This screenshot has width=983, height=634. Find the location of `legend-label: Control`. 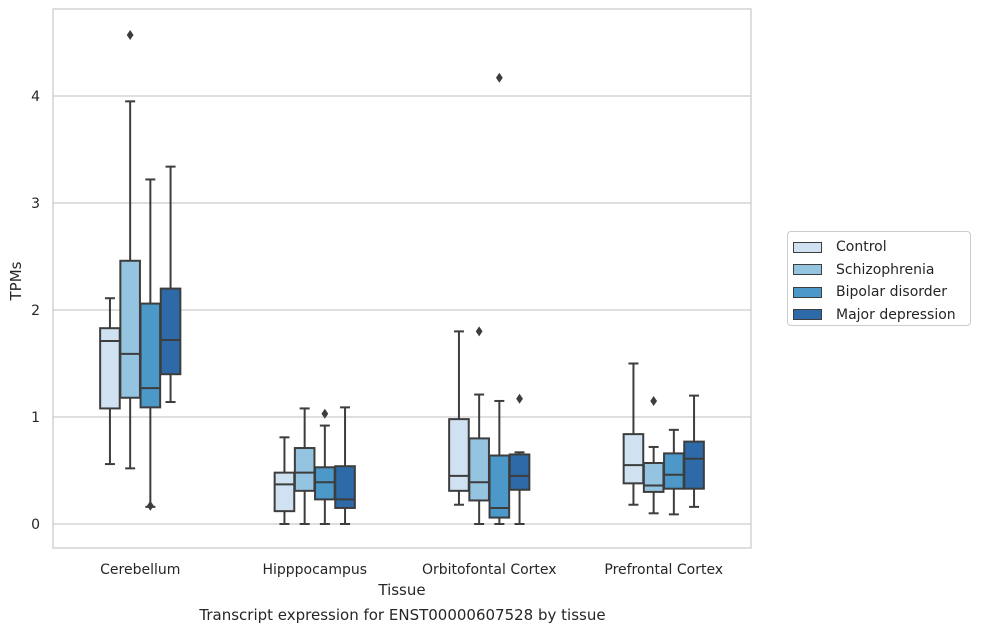

legend-label: Control is located at coordinates (861, 247).